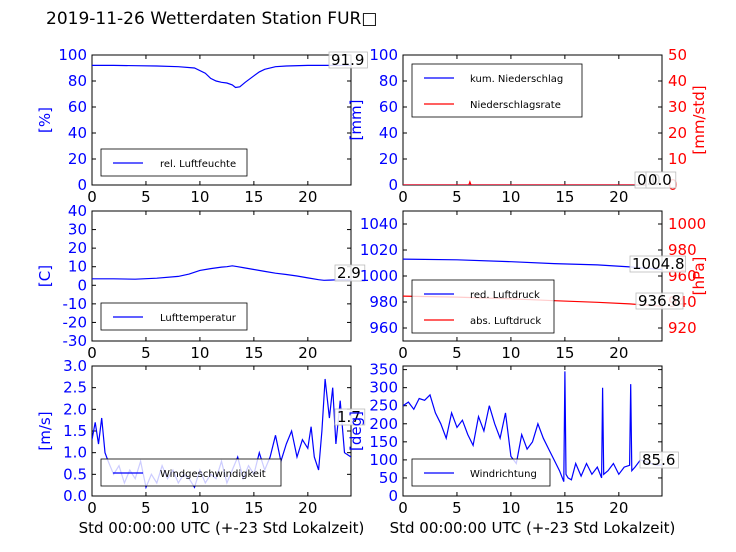 The width and height of the screenshot is (736, 552). What do you see at coordinates (677, 107) in the screenshot?
I see `y2-tick-label: 30` at bounding box center [677, 107].